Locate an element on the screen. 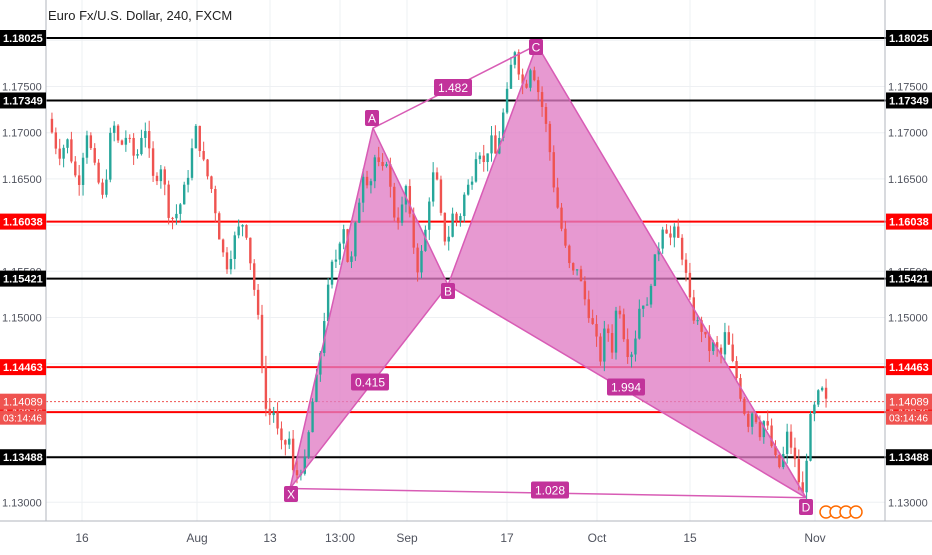 The height and width of the screenshot is (555, 932). pattern-point-D: D is located at coordinates (806, 507).